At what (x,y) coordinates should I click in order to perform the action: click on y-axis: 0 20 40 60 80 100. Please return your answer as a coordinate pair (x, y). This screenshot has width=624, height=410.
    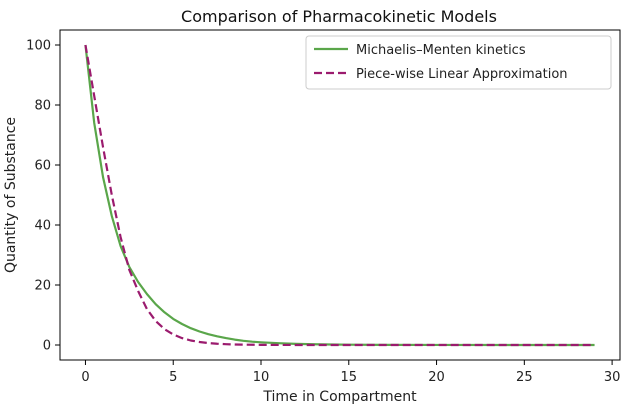
    Looking at the image, I should click on (43, 196).